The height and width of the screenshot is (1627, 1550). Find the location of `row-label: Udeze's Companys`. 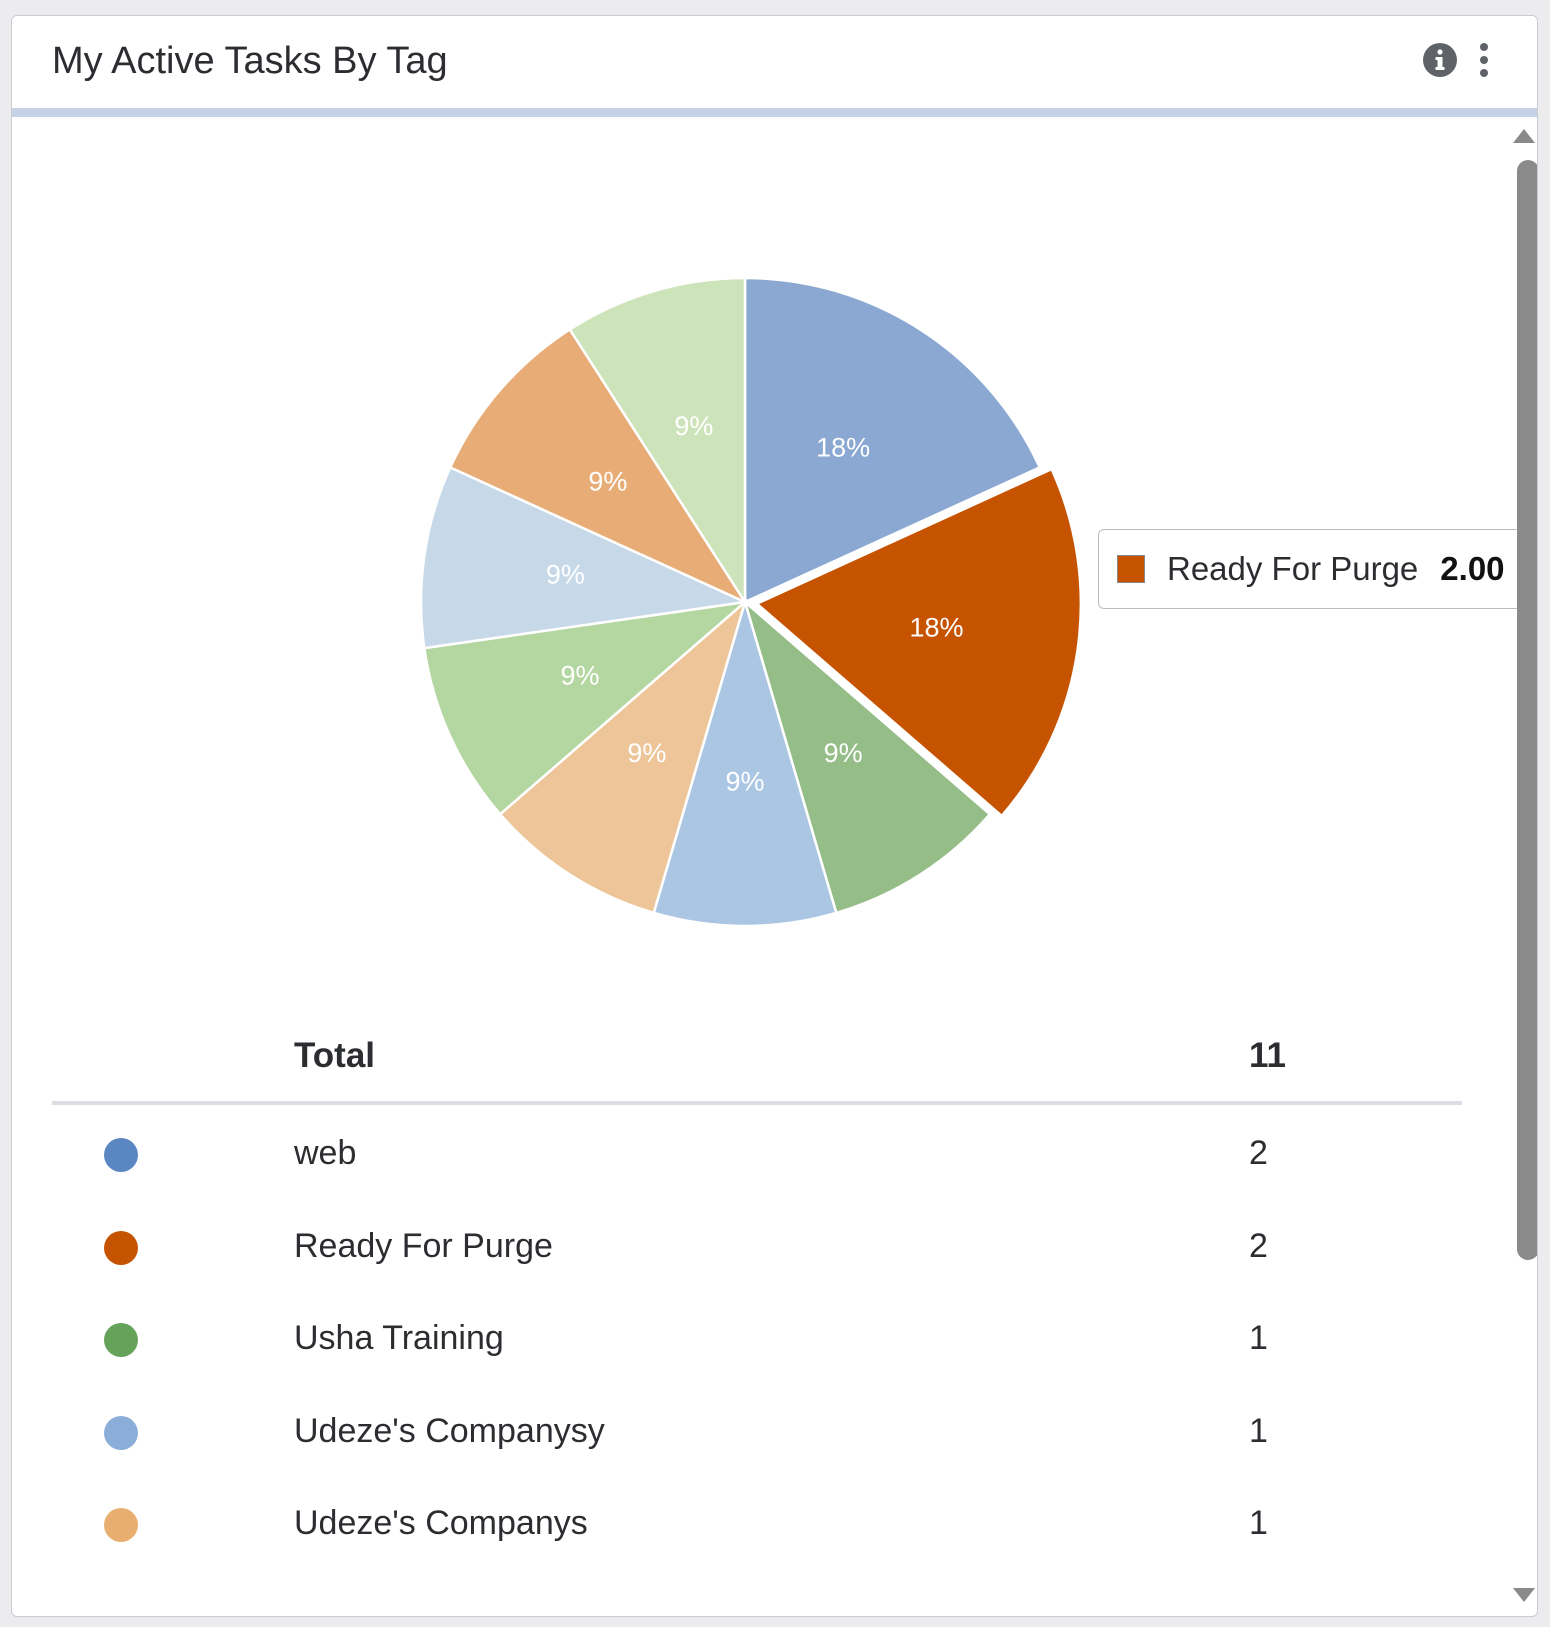

row-label: Udeze's Companys is located at coordinates (441, 1523).